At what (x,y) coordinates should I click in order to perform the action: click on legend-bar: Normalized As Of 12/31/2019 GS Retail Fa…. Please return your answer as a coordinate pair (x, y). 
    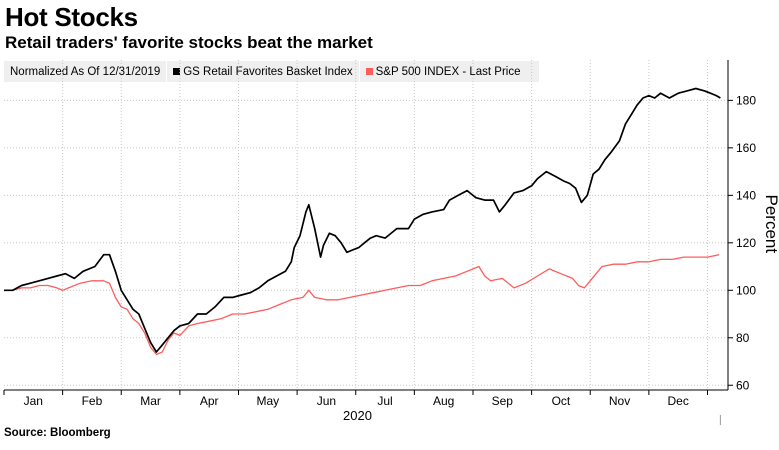
    Looking at the image, I should click on (271, 71).